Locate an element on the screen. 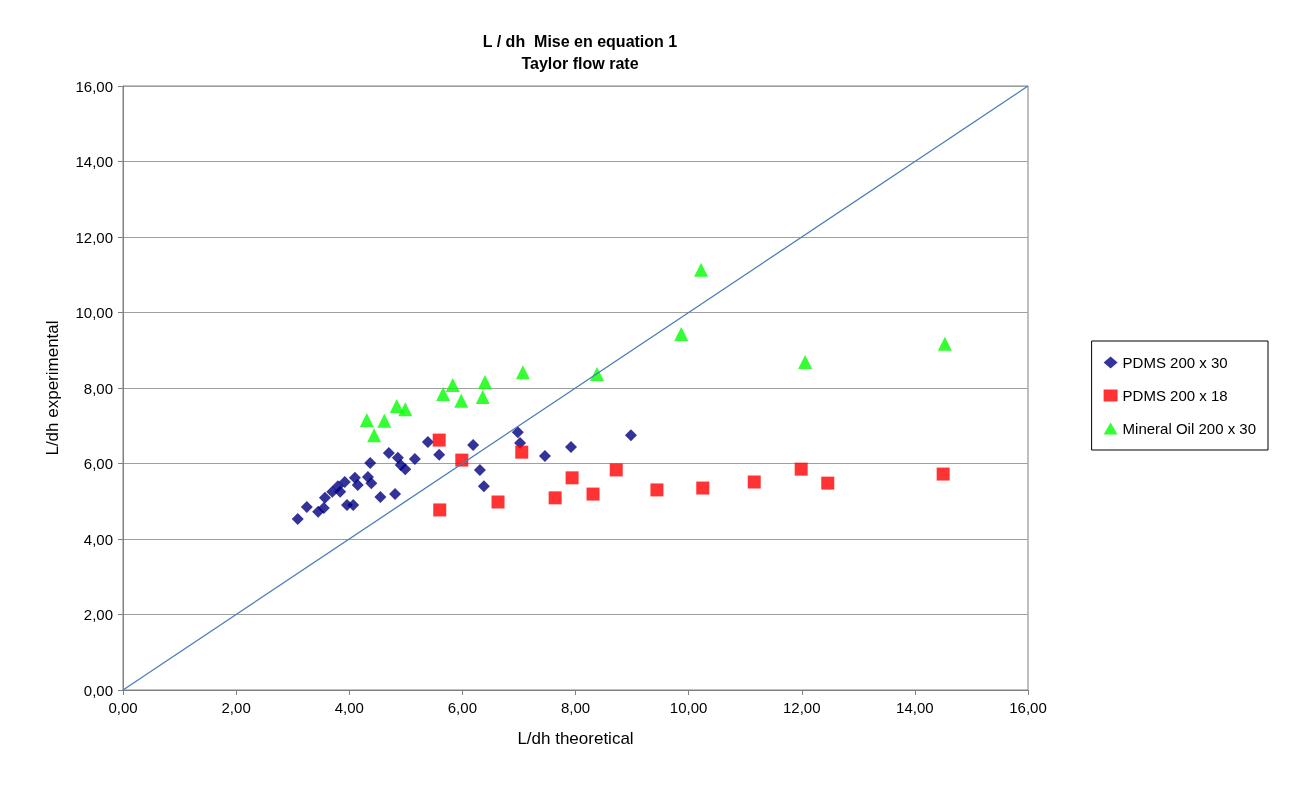 The height and width of the screenshot is (791, 1298). x-tick-label: 16,00 is located at coordinates (1028, 707).